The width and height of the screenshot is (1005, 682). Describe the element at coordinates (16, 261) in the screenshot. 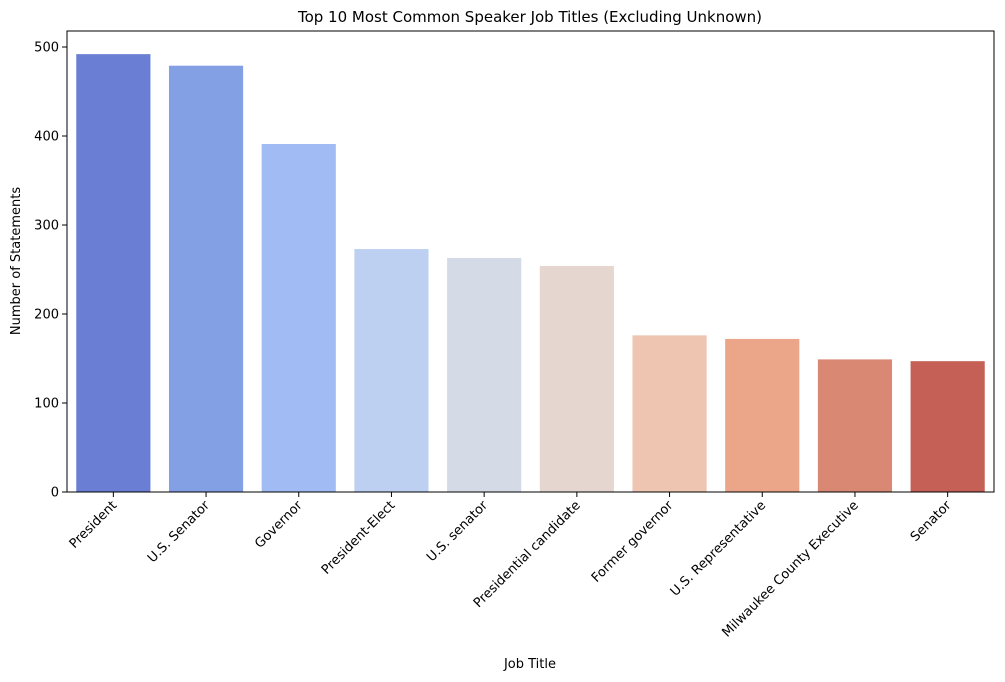

I see `y-axis-label: Number of Statements` at that location.